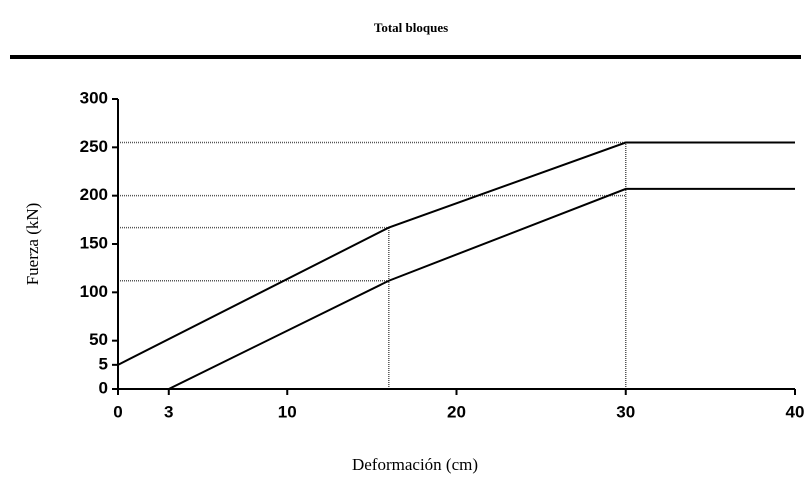  What do you see at coordinates (795, 411) in the screenshot?
I see `x-tick-label: 40` at bounding box center [795, 411].